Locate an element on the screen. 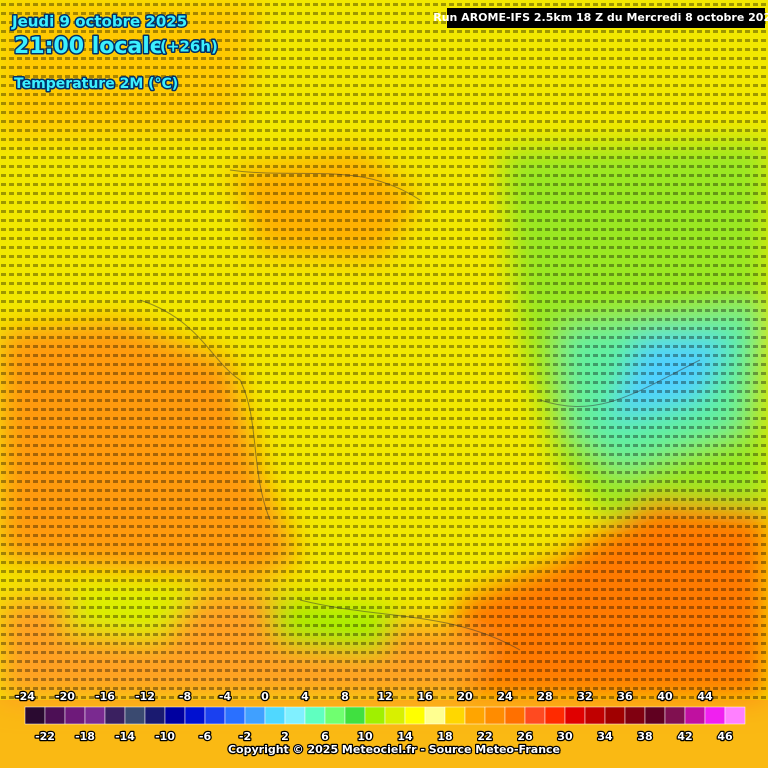 The width and height of the screenshot is (768, 768). time: 21:00 locale is located at coordinates (89, 46).